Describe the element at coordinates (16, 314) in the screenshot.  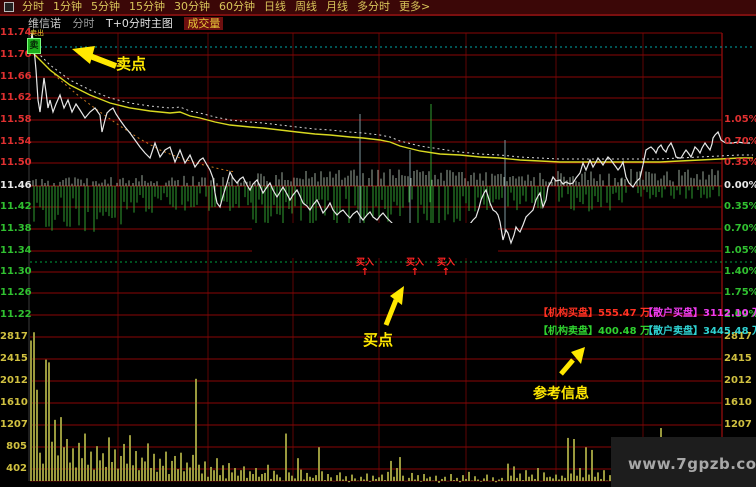
I see `price-axis-label: 11.22` at that location.